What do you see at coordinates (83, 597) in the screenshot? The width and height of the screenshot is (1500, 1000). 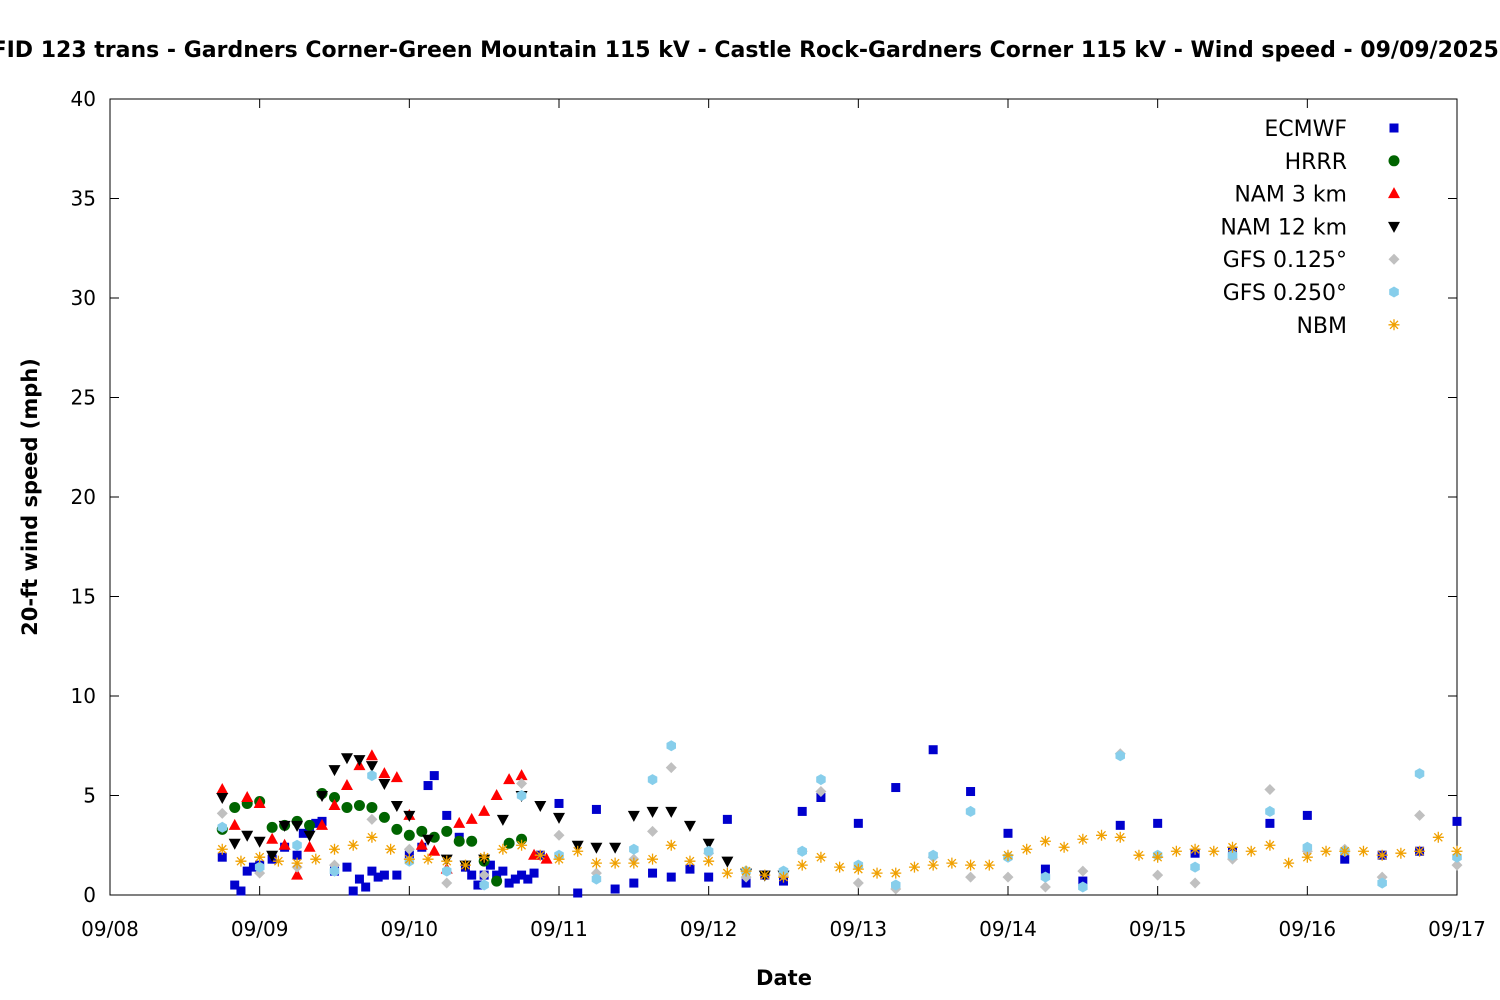 I see `y-tick-label: 15` at bounding box center [83, 597].